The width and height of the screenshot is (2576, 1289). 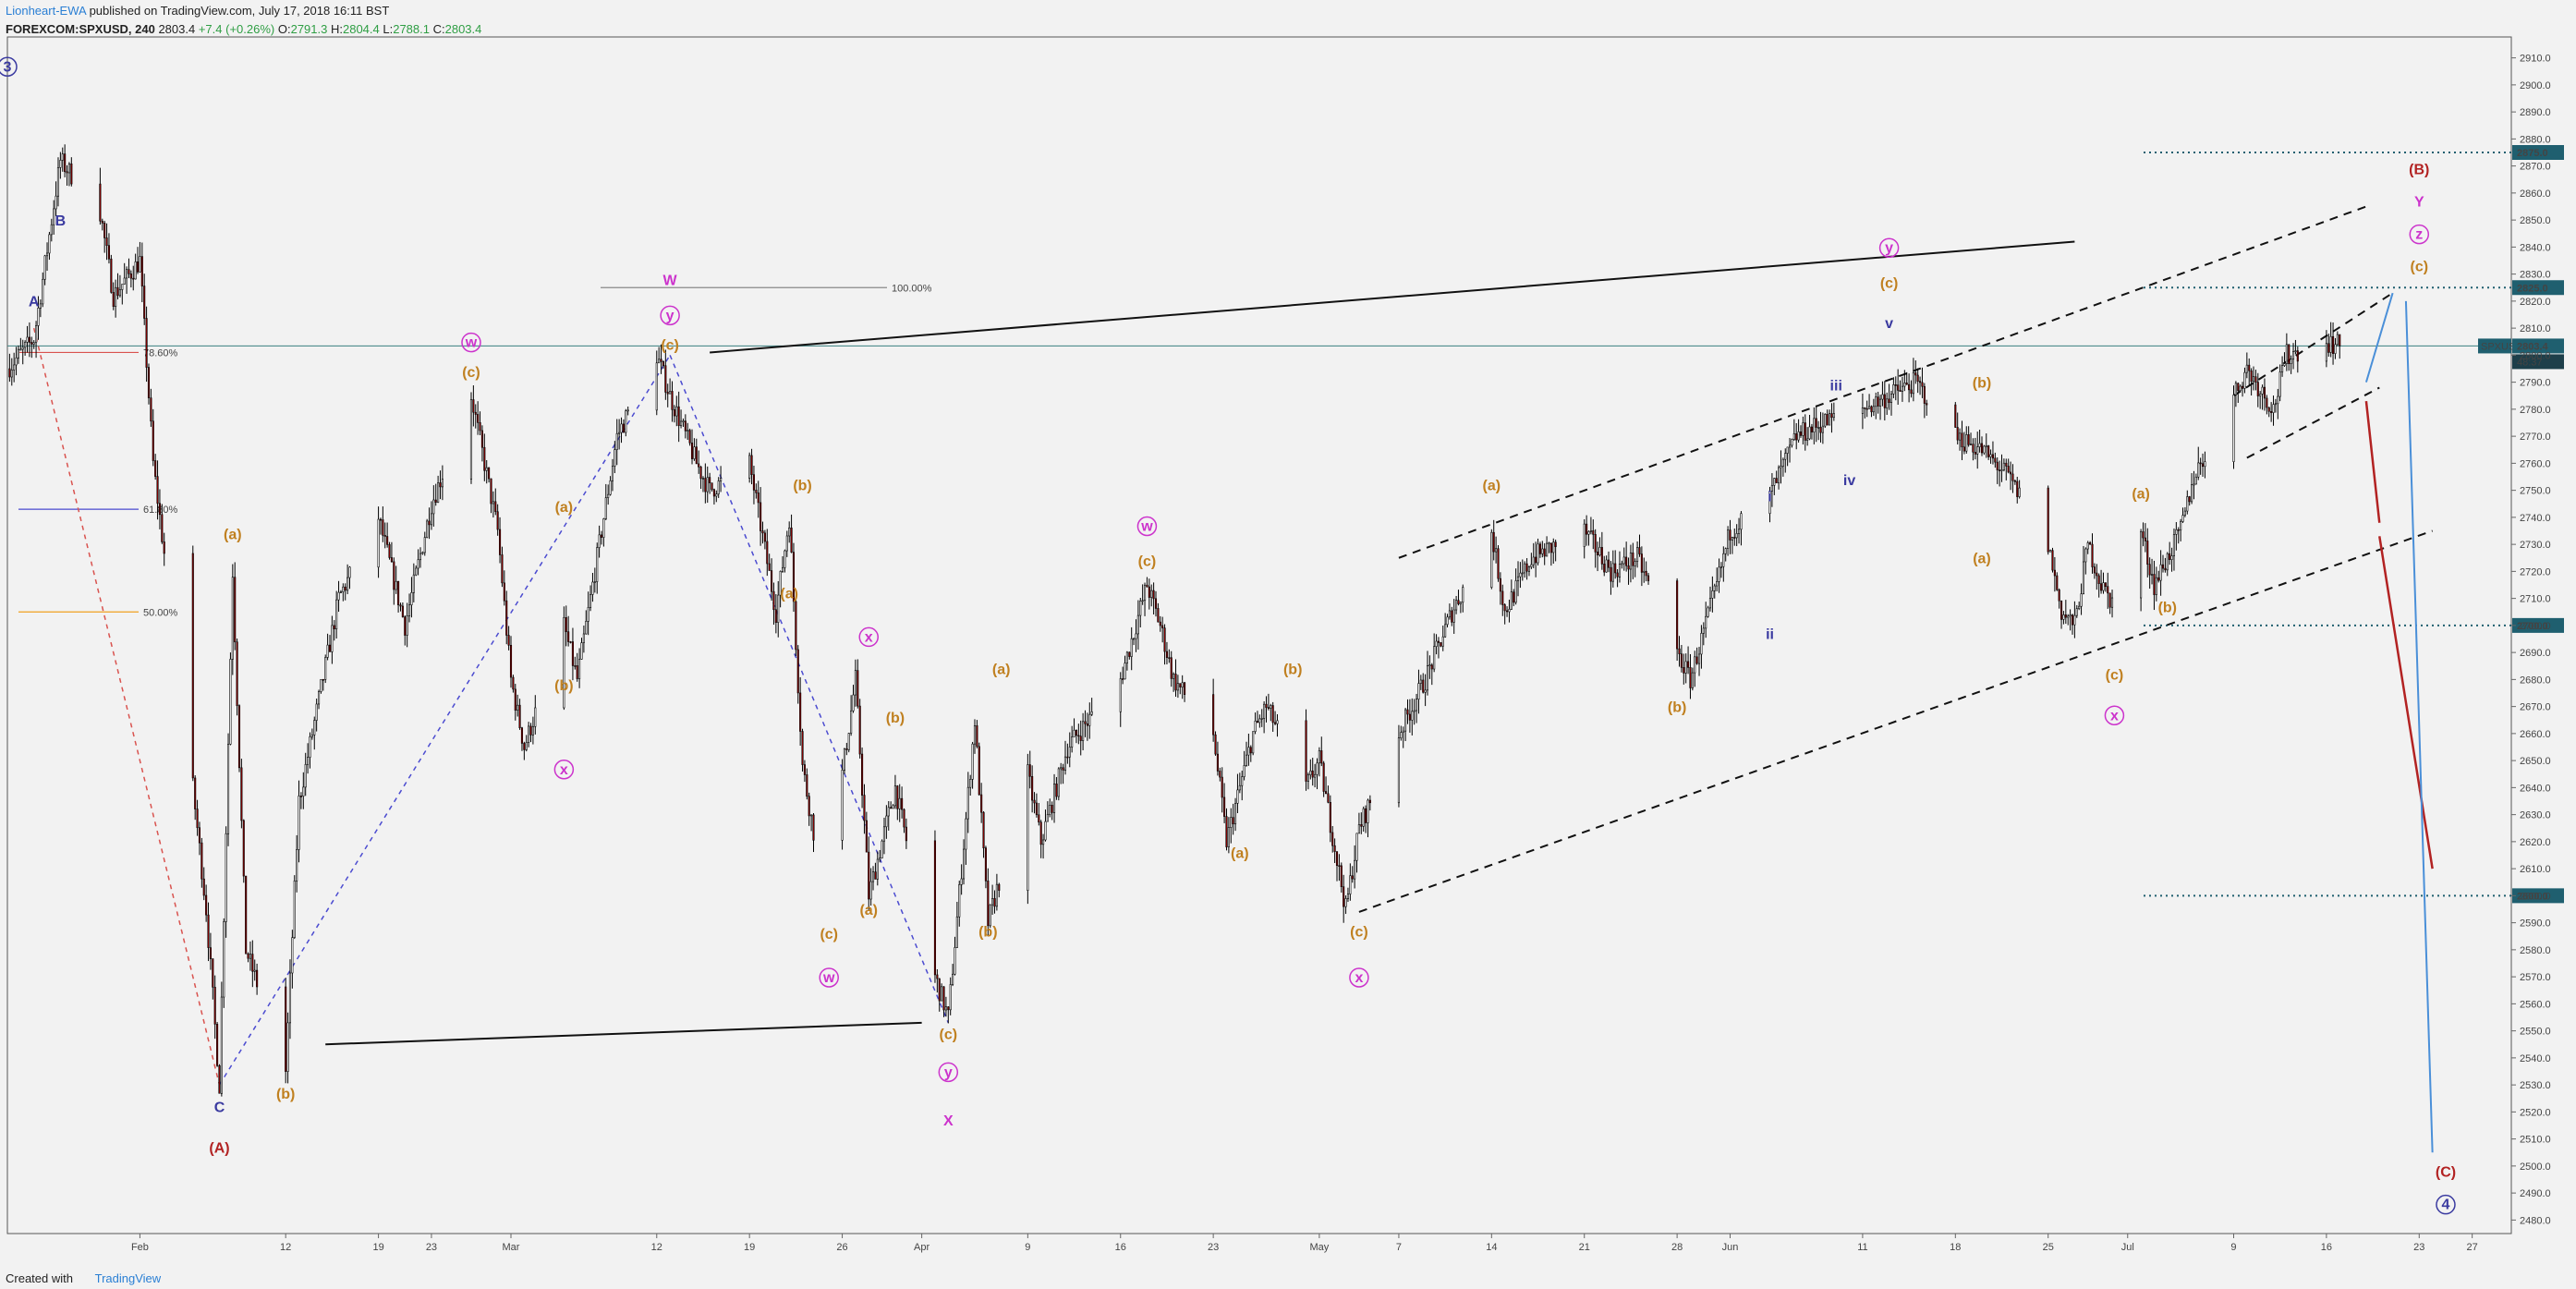 I want to click on author-link: Lionheart-EWA, so click(x=46, y=11).